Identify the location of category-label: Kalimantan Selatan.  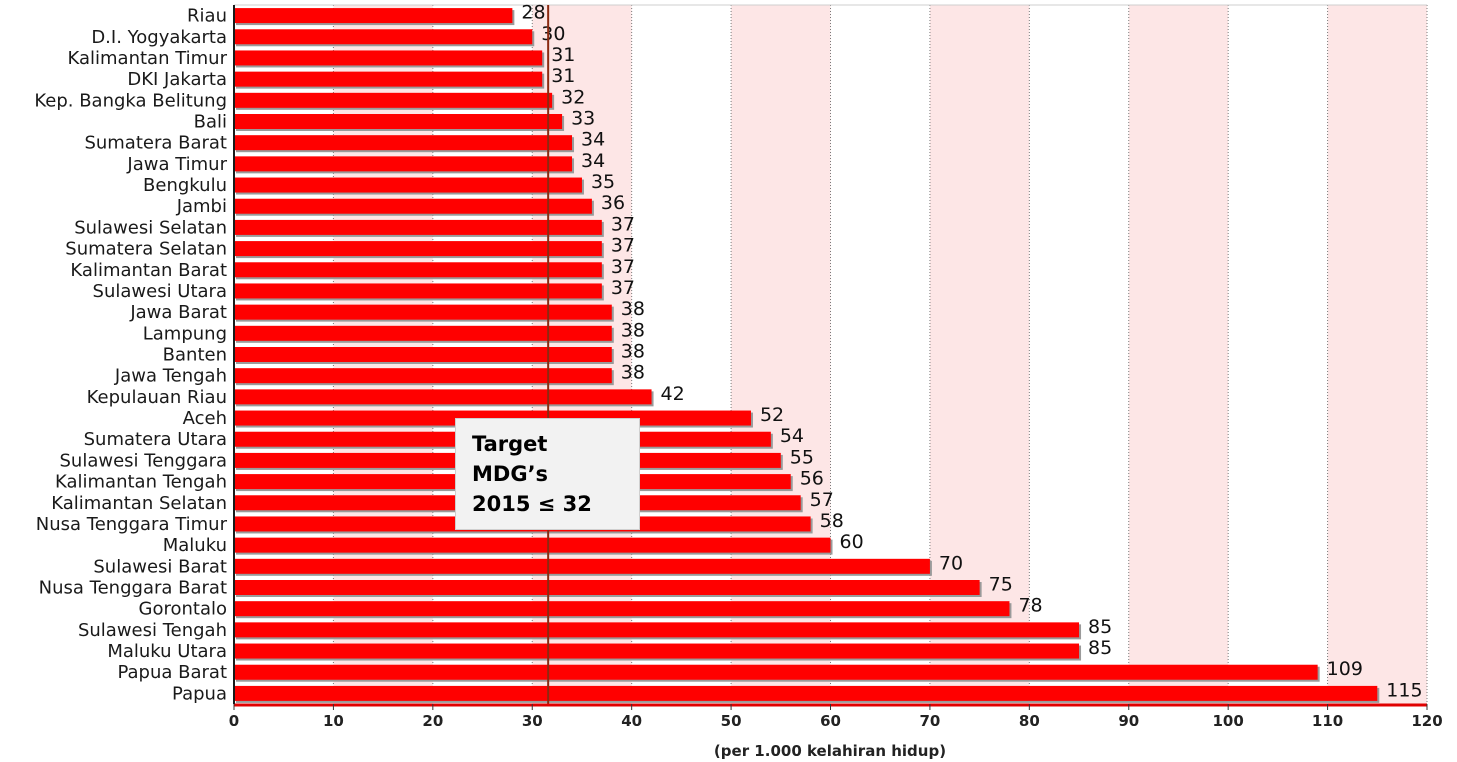
(139, 503).